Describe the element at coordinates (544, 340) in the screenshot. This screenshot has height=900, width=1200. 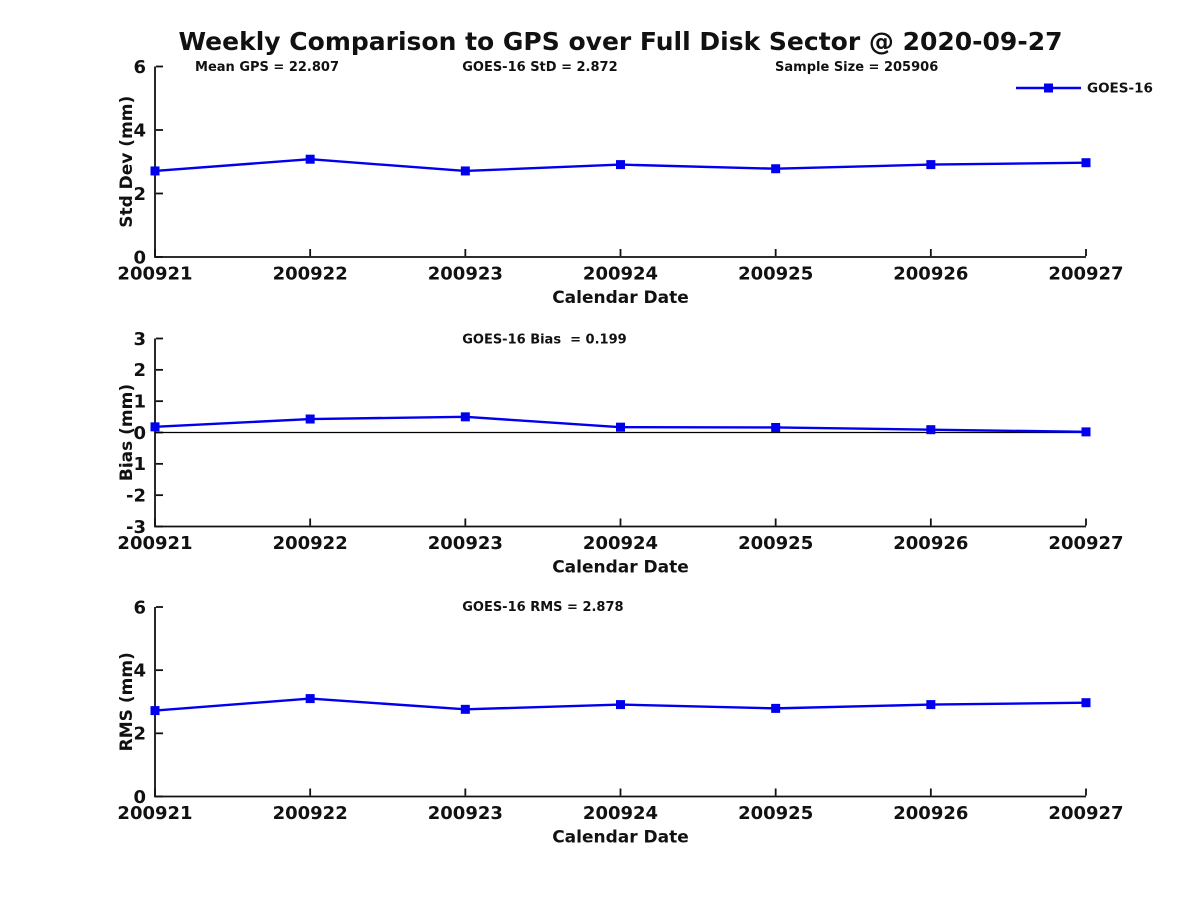
I see `stat-annotation: GOES-16 Bias = 0.199` at that location.